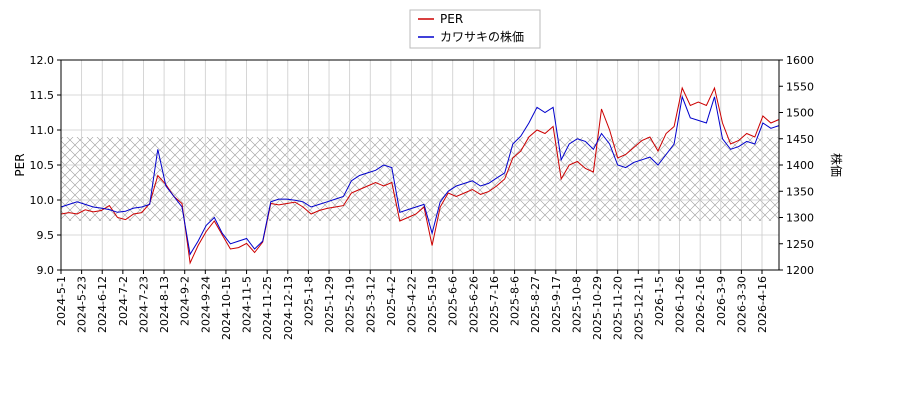  What do you see at coordinates (800, 60) in the screenshot?
I see `right-tick-label: 1600` at bounding box center [800, 60].